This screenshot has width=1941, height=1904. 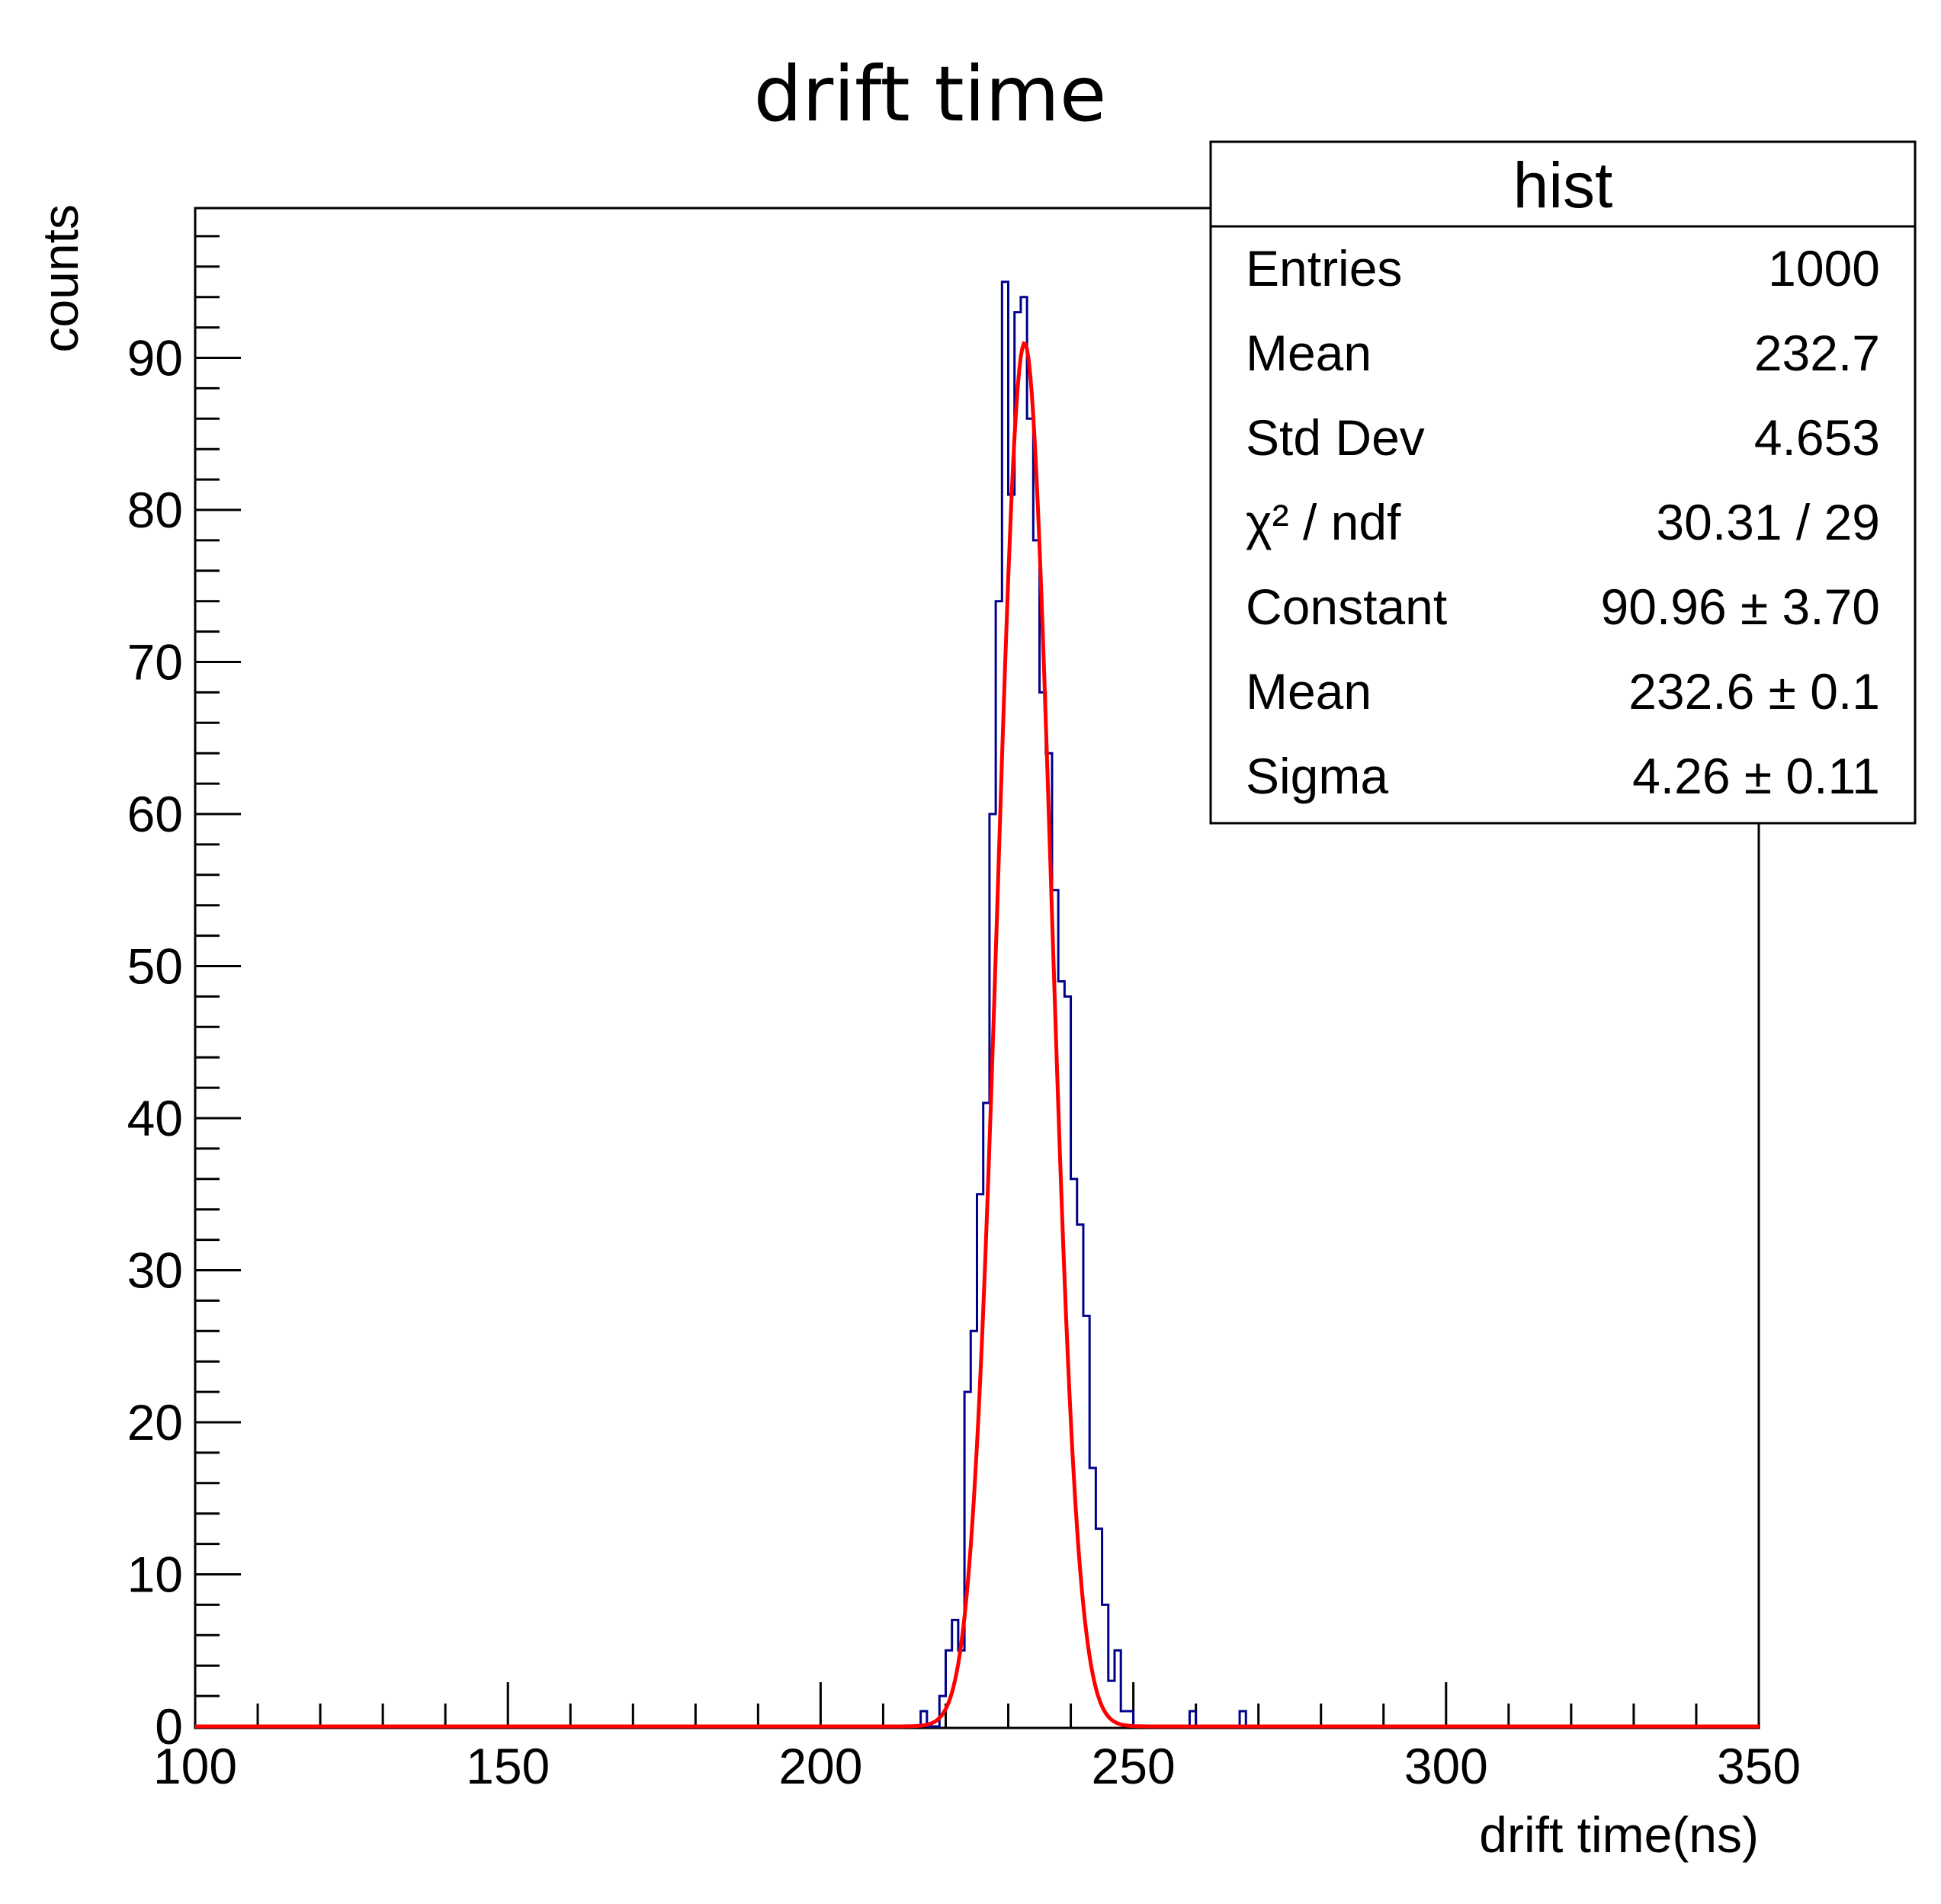 What do you see at coordinates (1346, 607) in the screenshot?
I see `stats-row-label: Constant` at bounding box center [1346, 607].